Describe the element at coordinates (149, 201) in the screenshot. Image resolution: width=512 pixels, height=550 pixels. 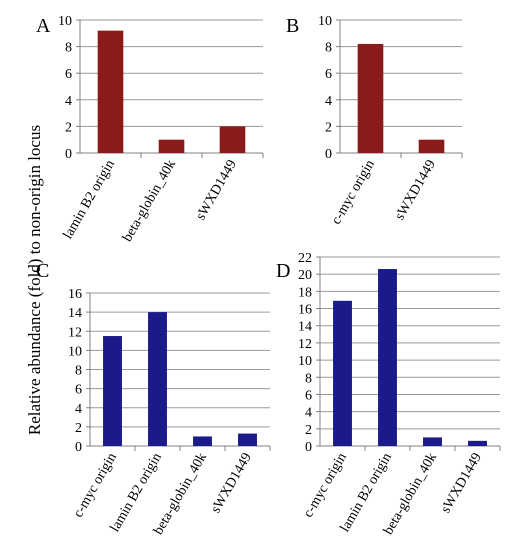
I see `x-tick-label: beta-globin_40k` at that location.